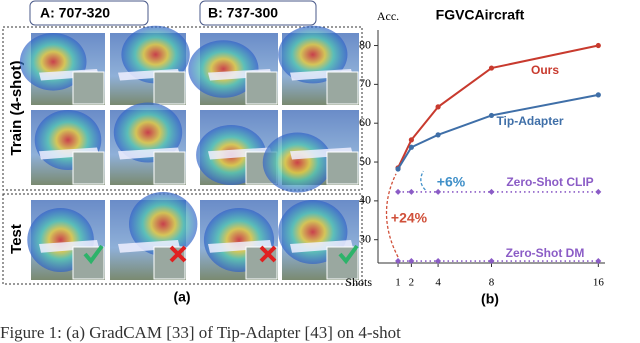 The height and width of the screenshot is (343, 640). I want to click on x-tick-label: 16, so click(599, 283).